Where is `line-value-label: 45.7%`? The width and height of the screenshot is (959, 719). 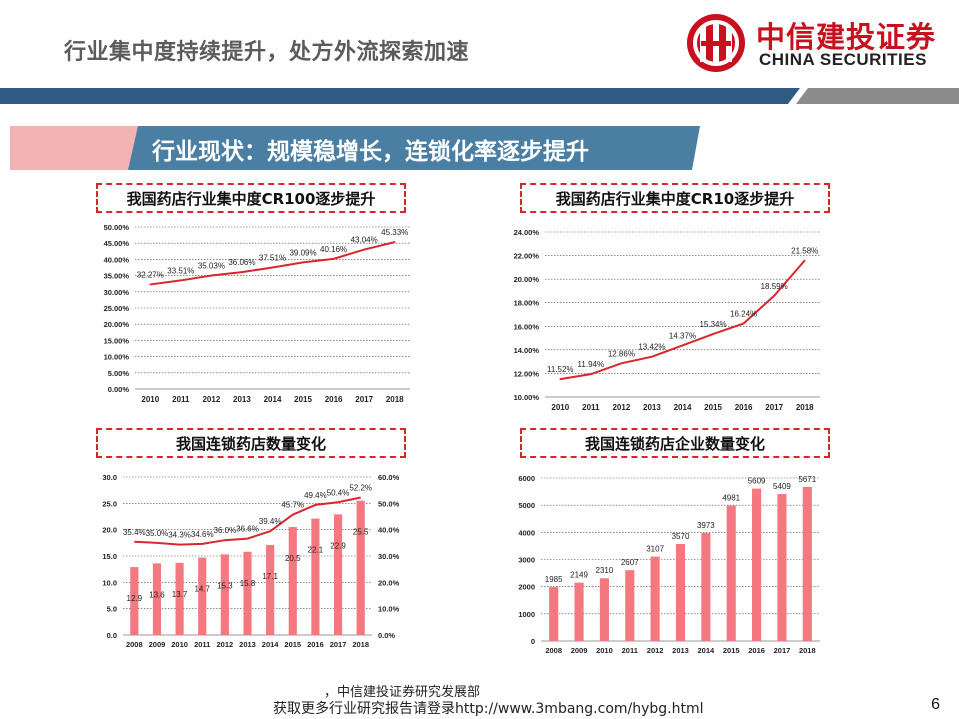 line-value-label: 45.7% is located at coordinates (292, 505).